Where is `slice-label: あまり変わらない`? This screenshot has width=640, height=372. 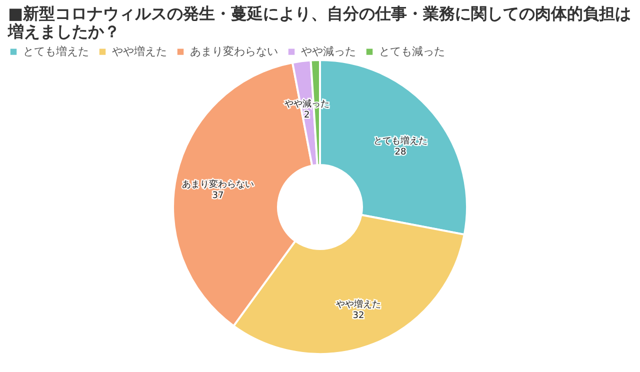 slice-label: あまり変わらない is located at coordinates (218, 184).